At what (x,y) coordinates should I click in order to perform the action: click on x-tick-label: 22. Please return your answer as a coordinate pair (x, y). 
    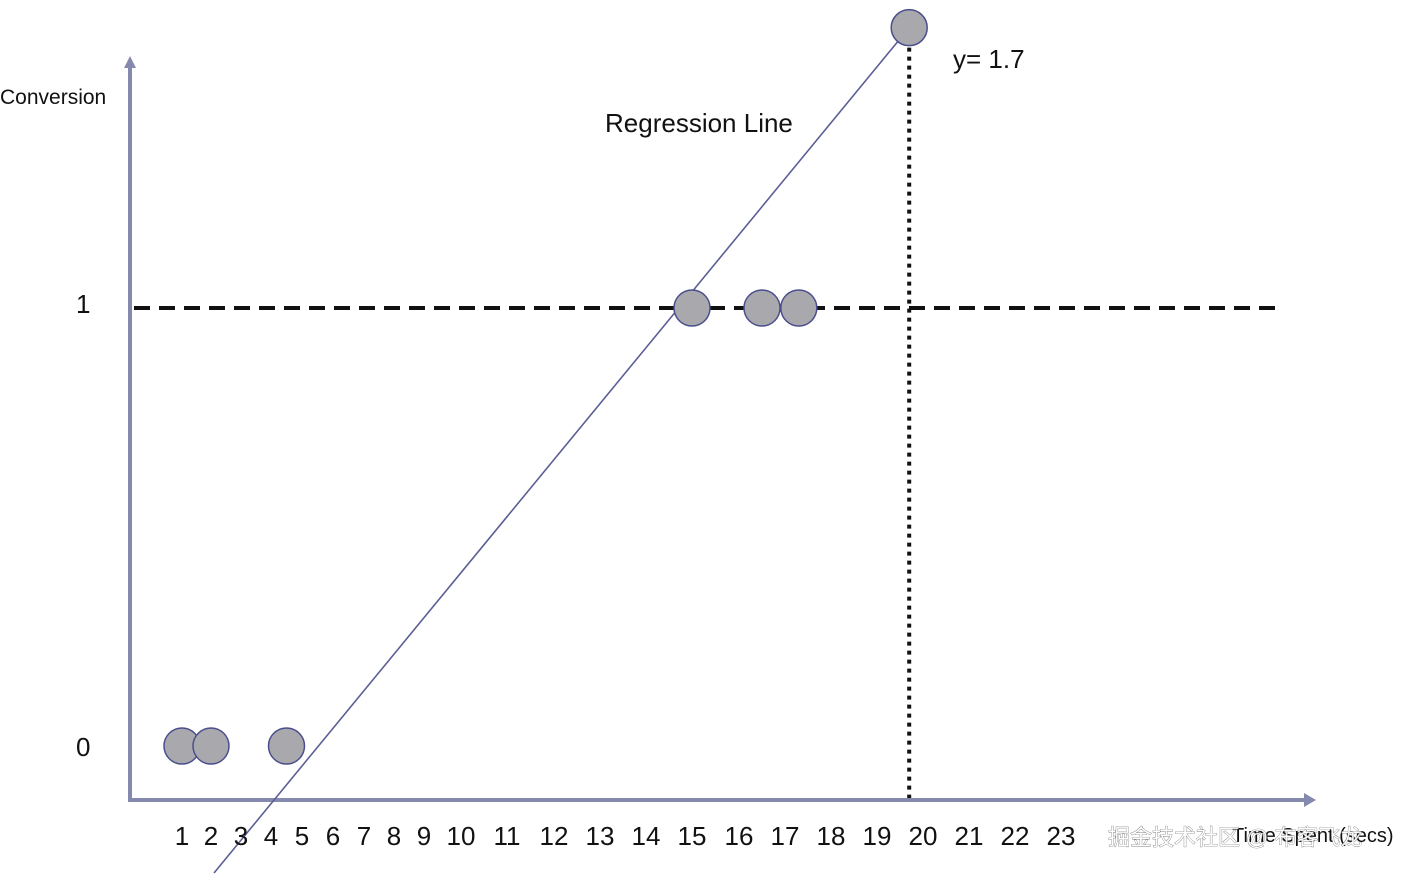
    Looking at the image, I should click on (1015, 836).